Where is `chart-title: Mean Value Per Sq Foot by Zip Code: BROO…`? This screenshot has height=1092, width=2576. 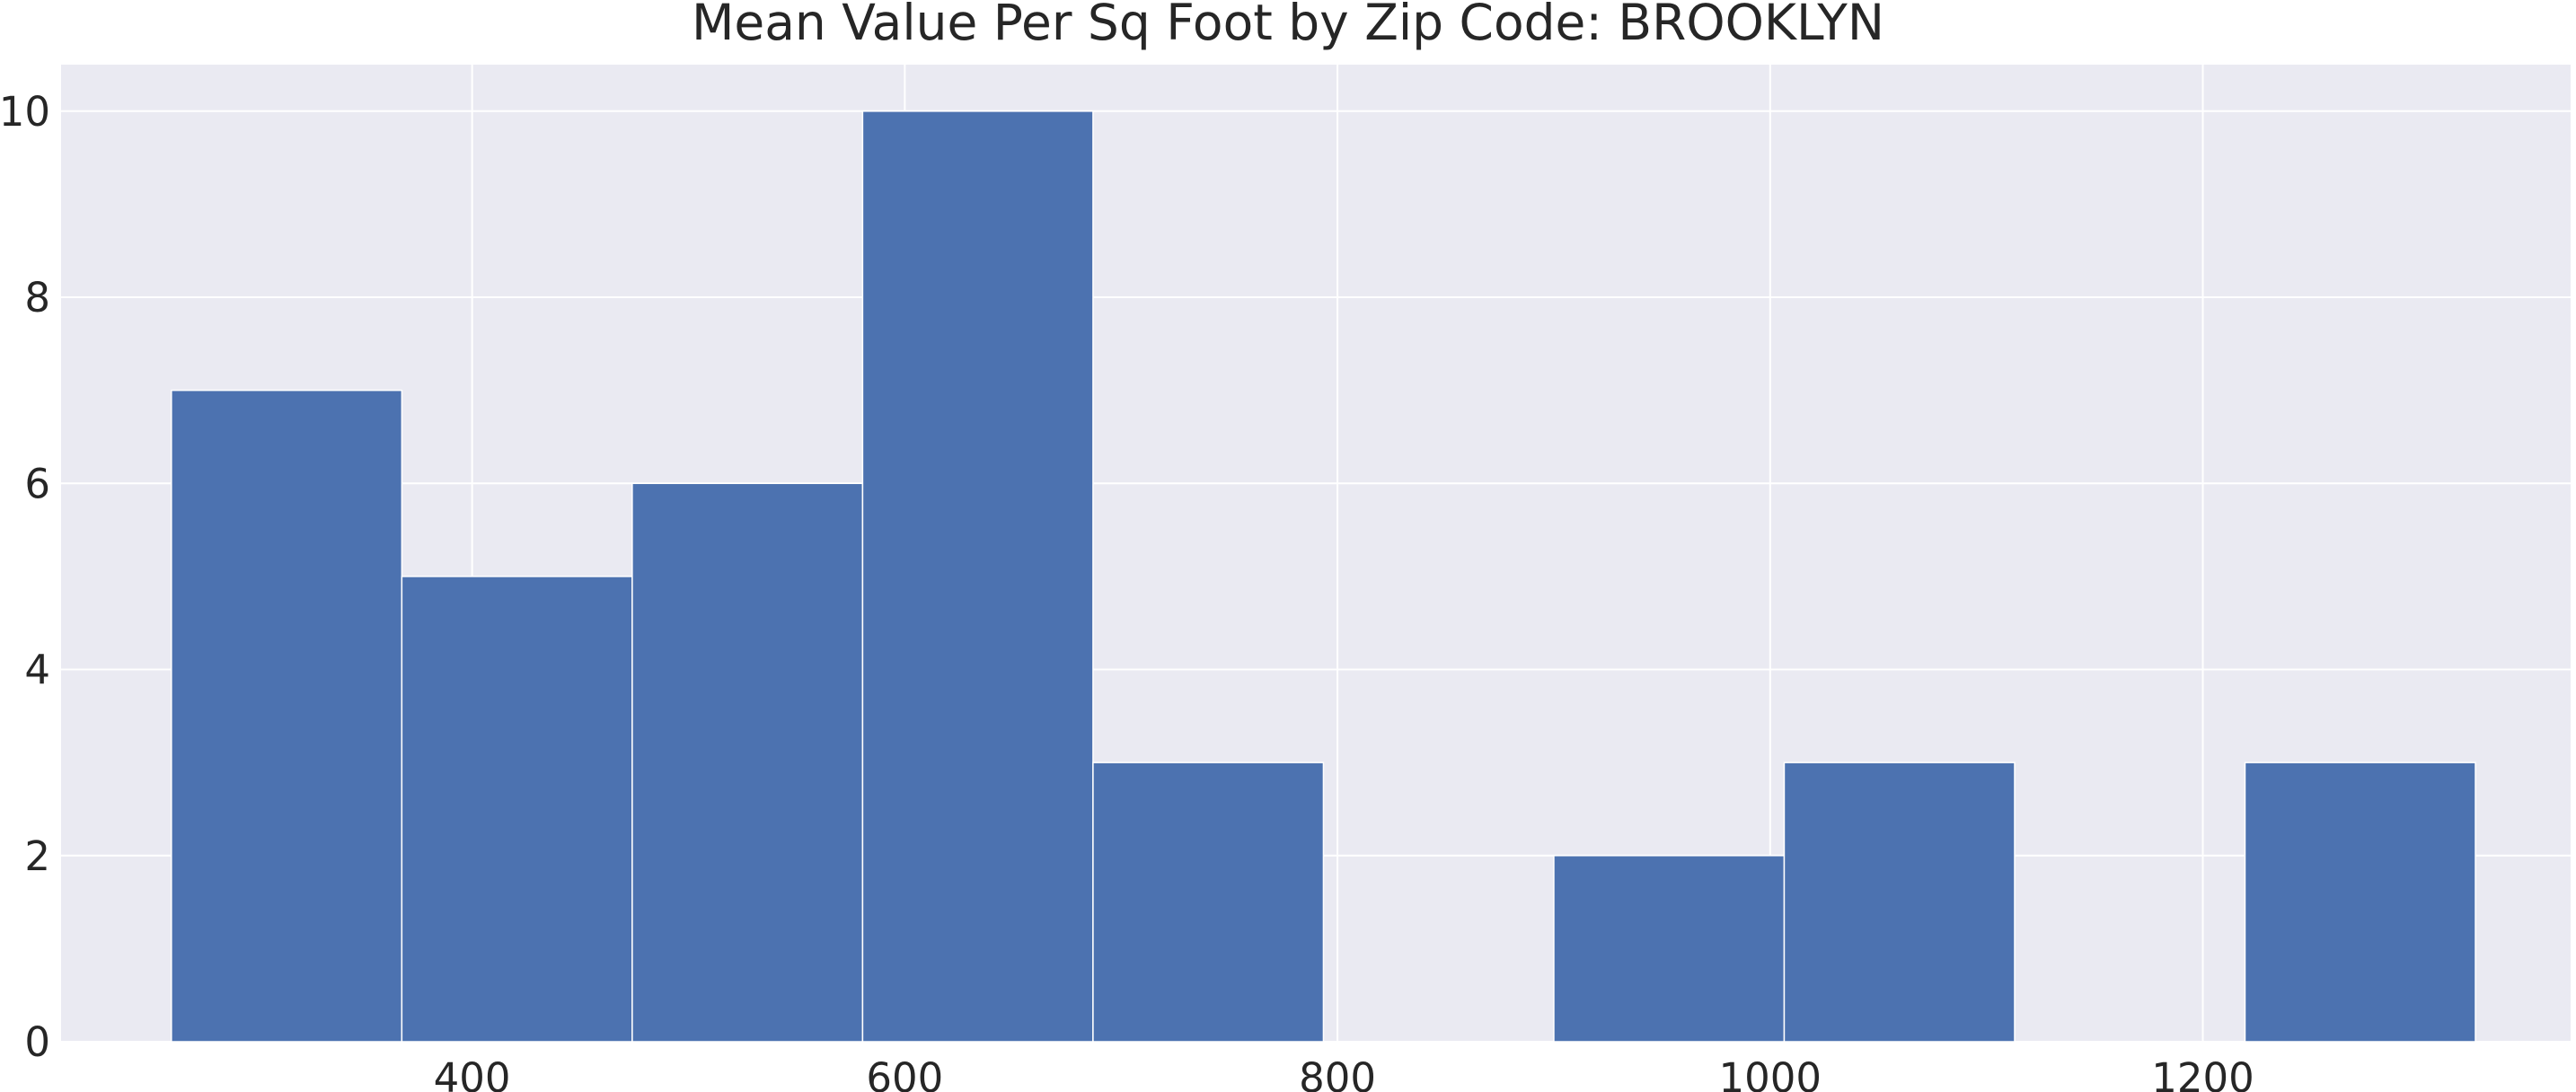
chart-title: Mean Value Per Sq Foot by Zip Code: BROO… is located at coordinates (1288, 25).